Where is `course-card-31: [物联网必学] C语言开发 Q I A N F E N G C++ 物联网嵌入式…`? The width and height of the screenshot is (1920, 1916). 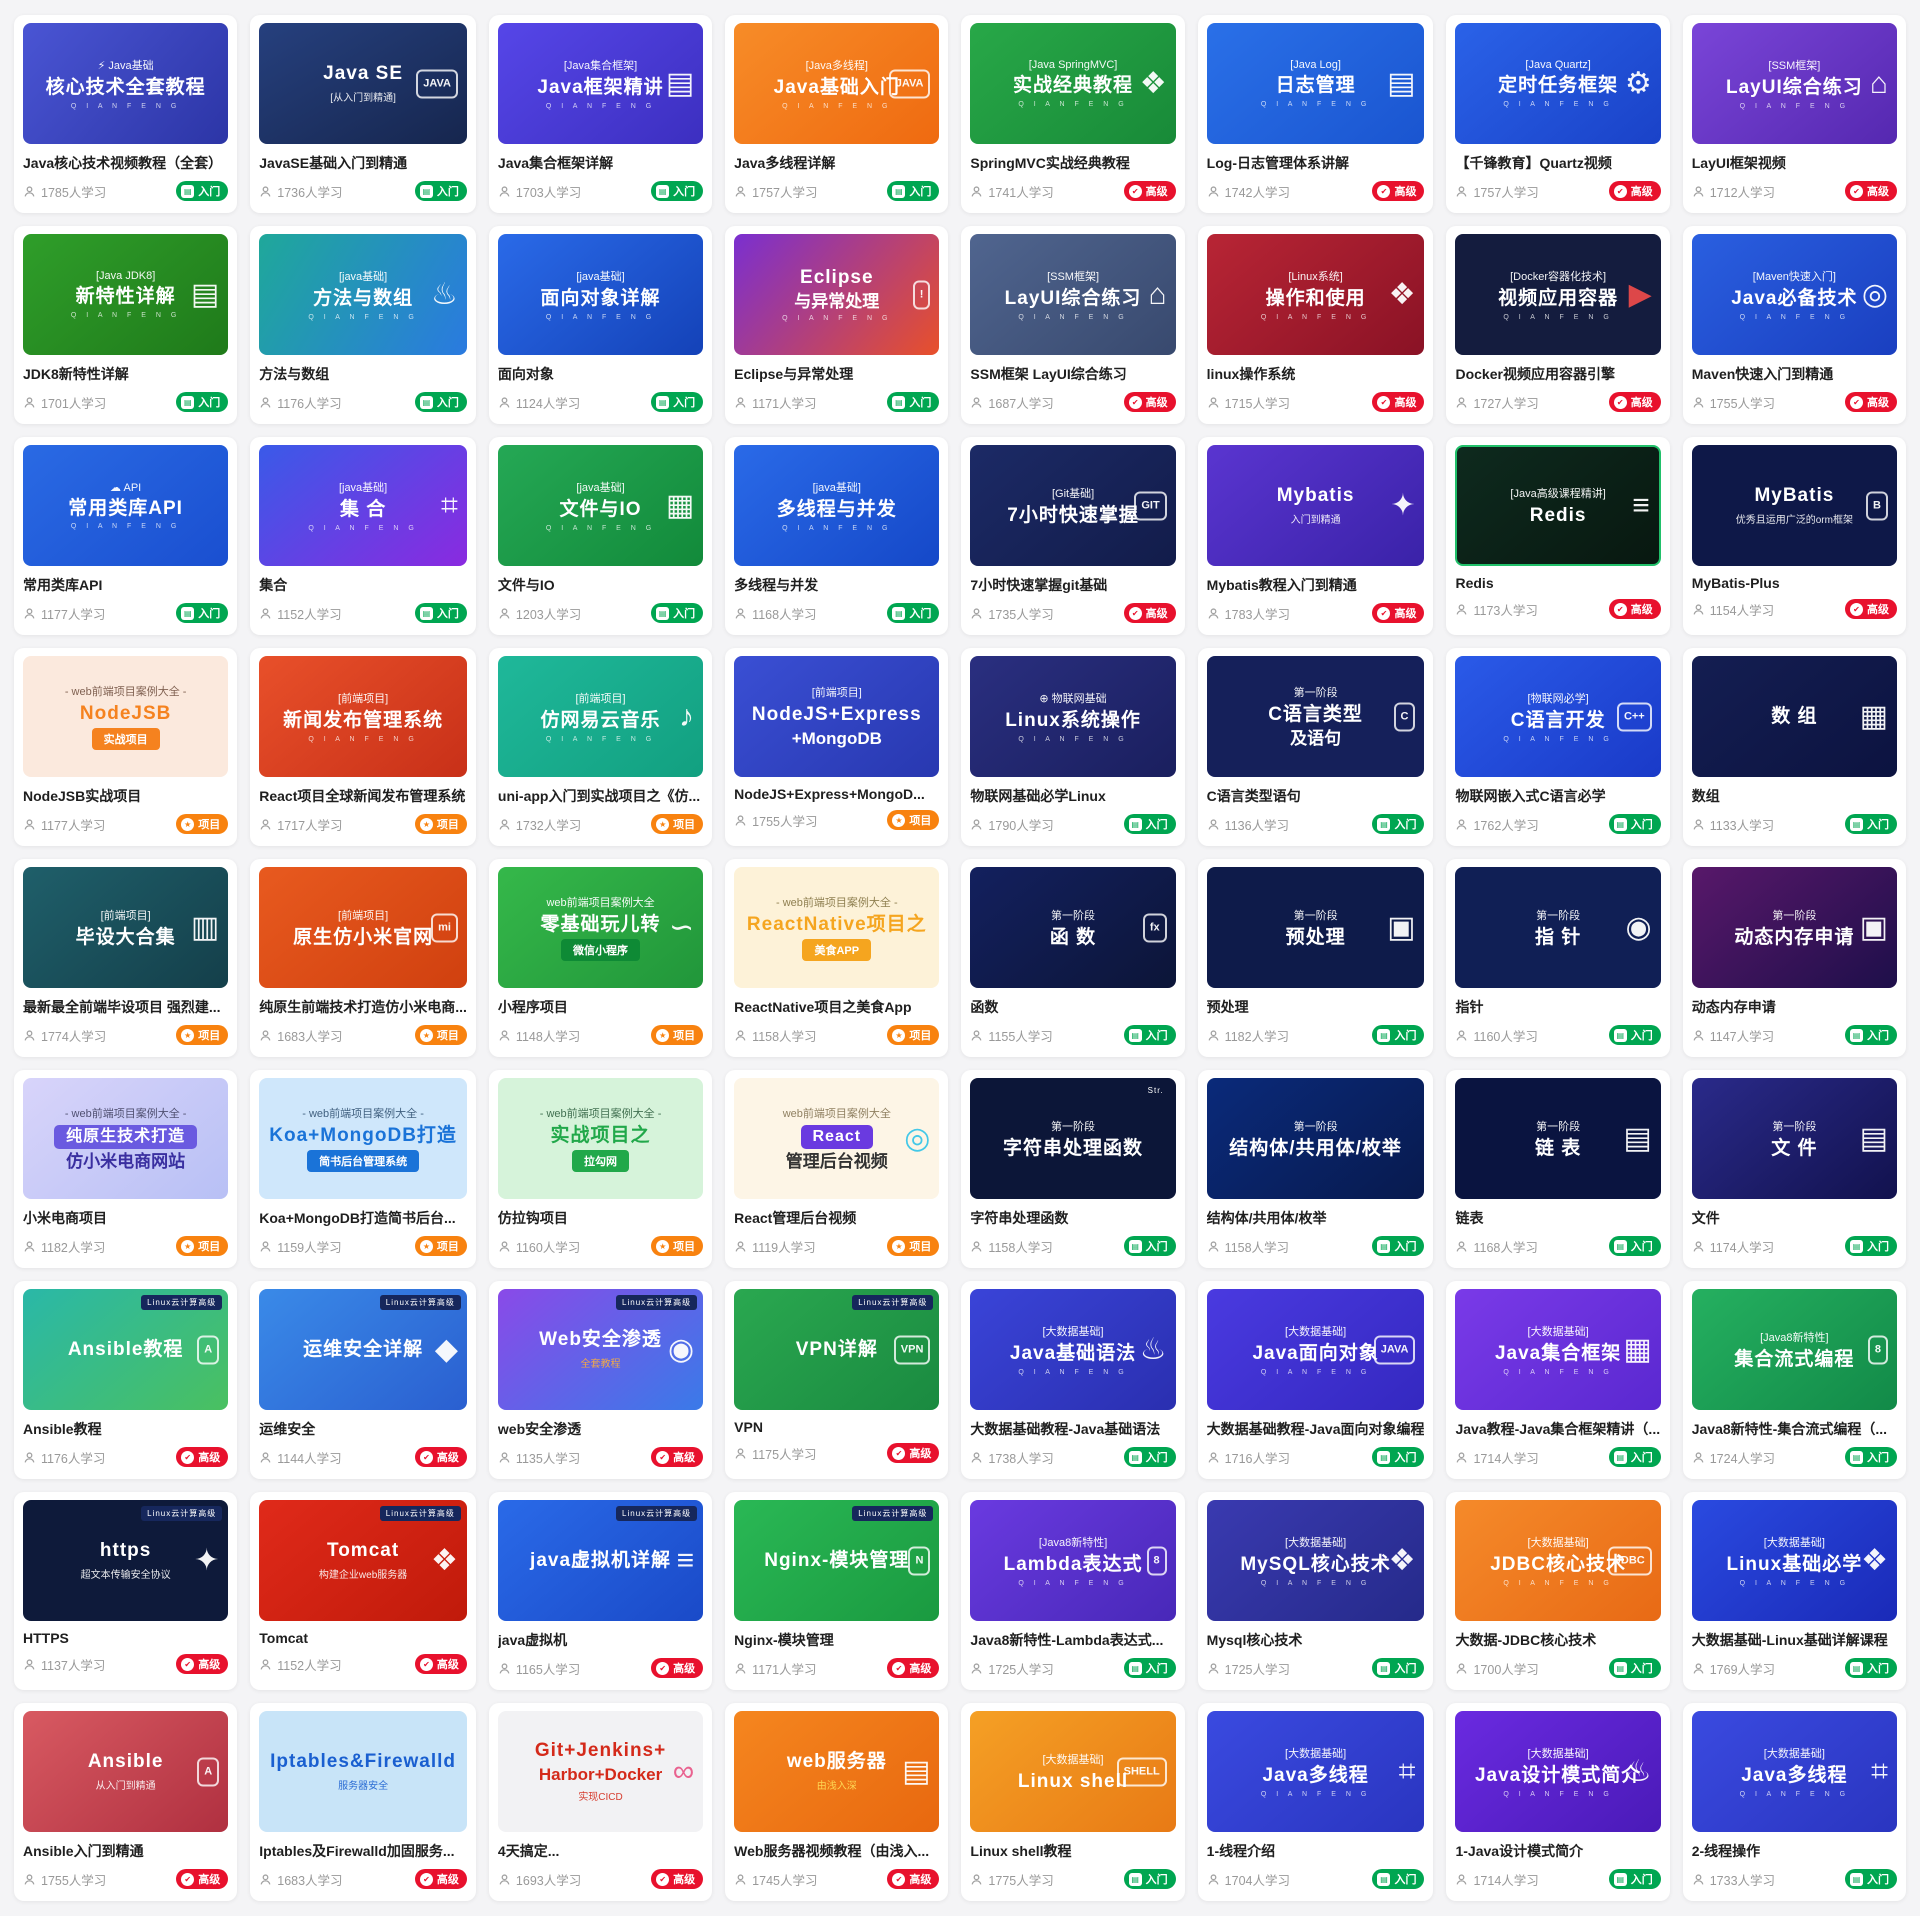
course-card-31: [物联网必学] C语言开发 Q I A N F E N G C++ 物联网嵌入式… is located at coordinates (1558, 747).